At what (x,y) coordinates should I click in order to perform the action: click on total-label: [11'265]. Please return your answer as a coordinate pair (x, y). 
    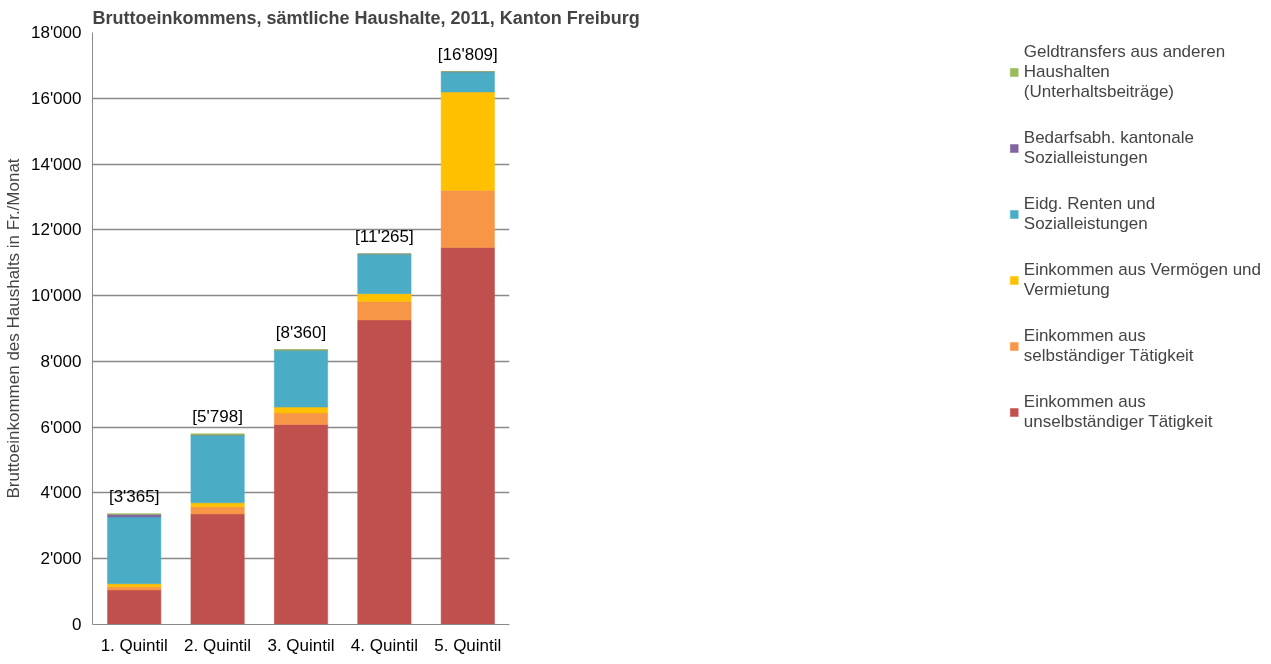
    Looking at the image, I should click on (384, 237).